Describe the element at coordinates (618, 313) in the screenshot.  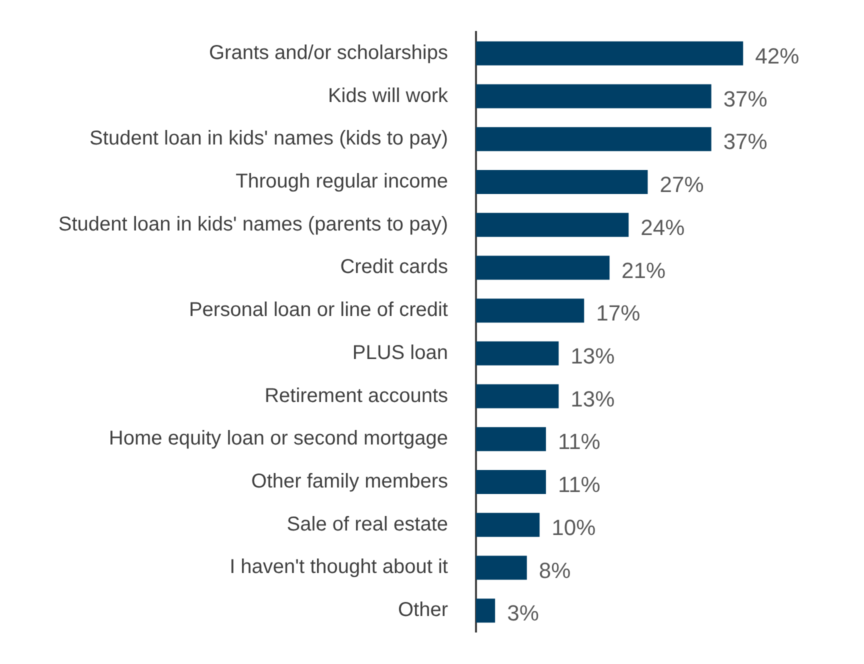
I see `data-label: 17%` at that location.